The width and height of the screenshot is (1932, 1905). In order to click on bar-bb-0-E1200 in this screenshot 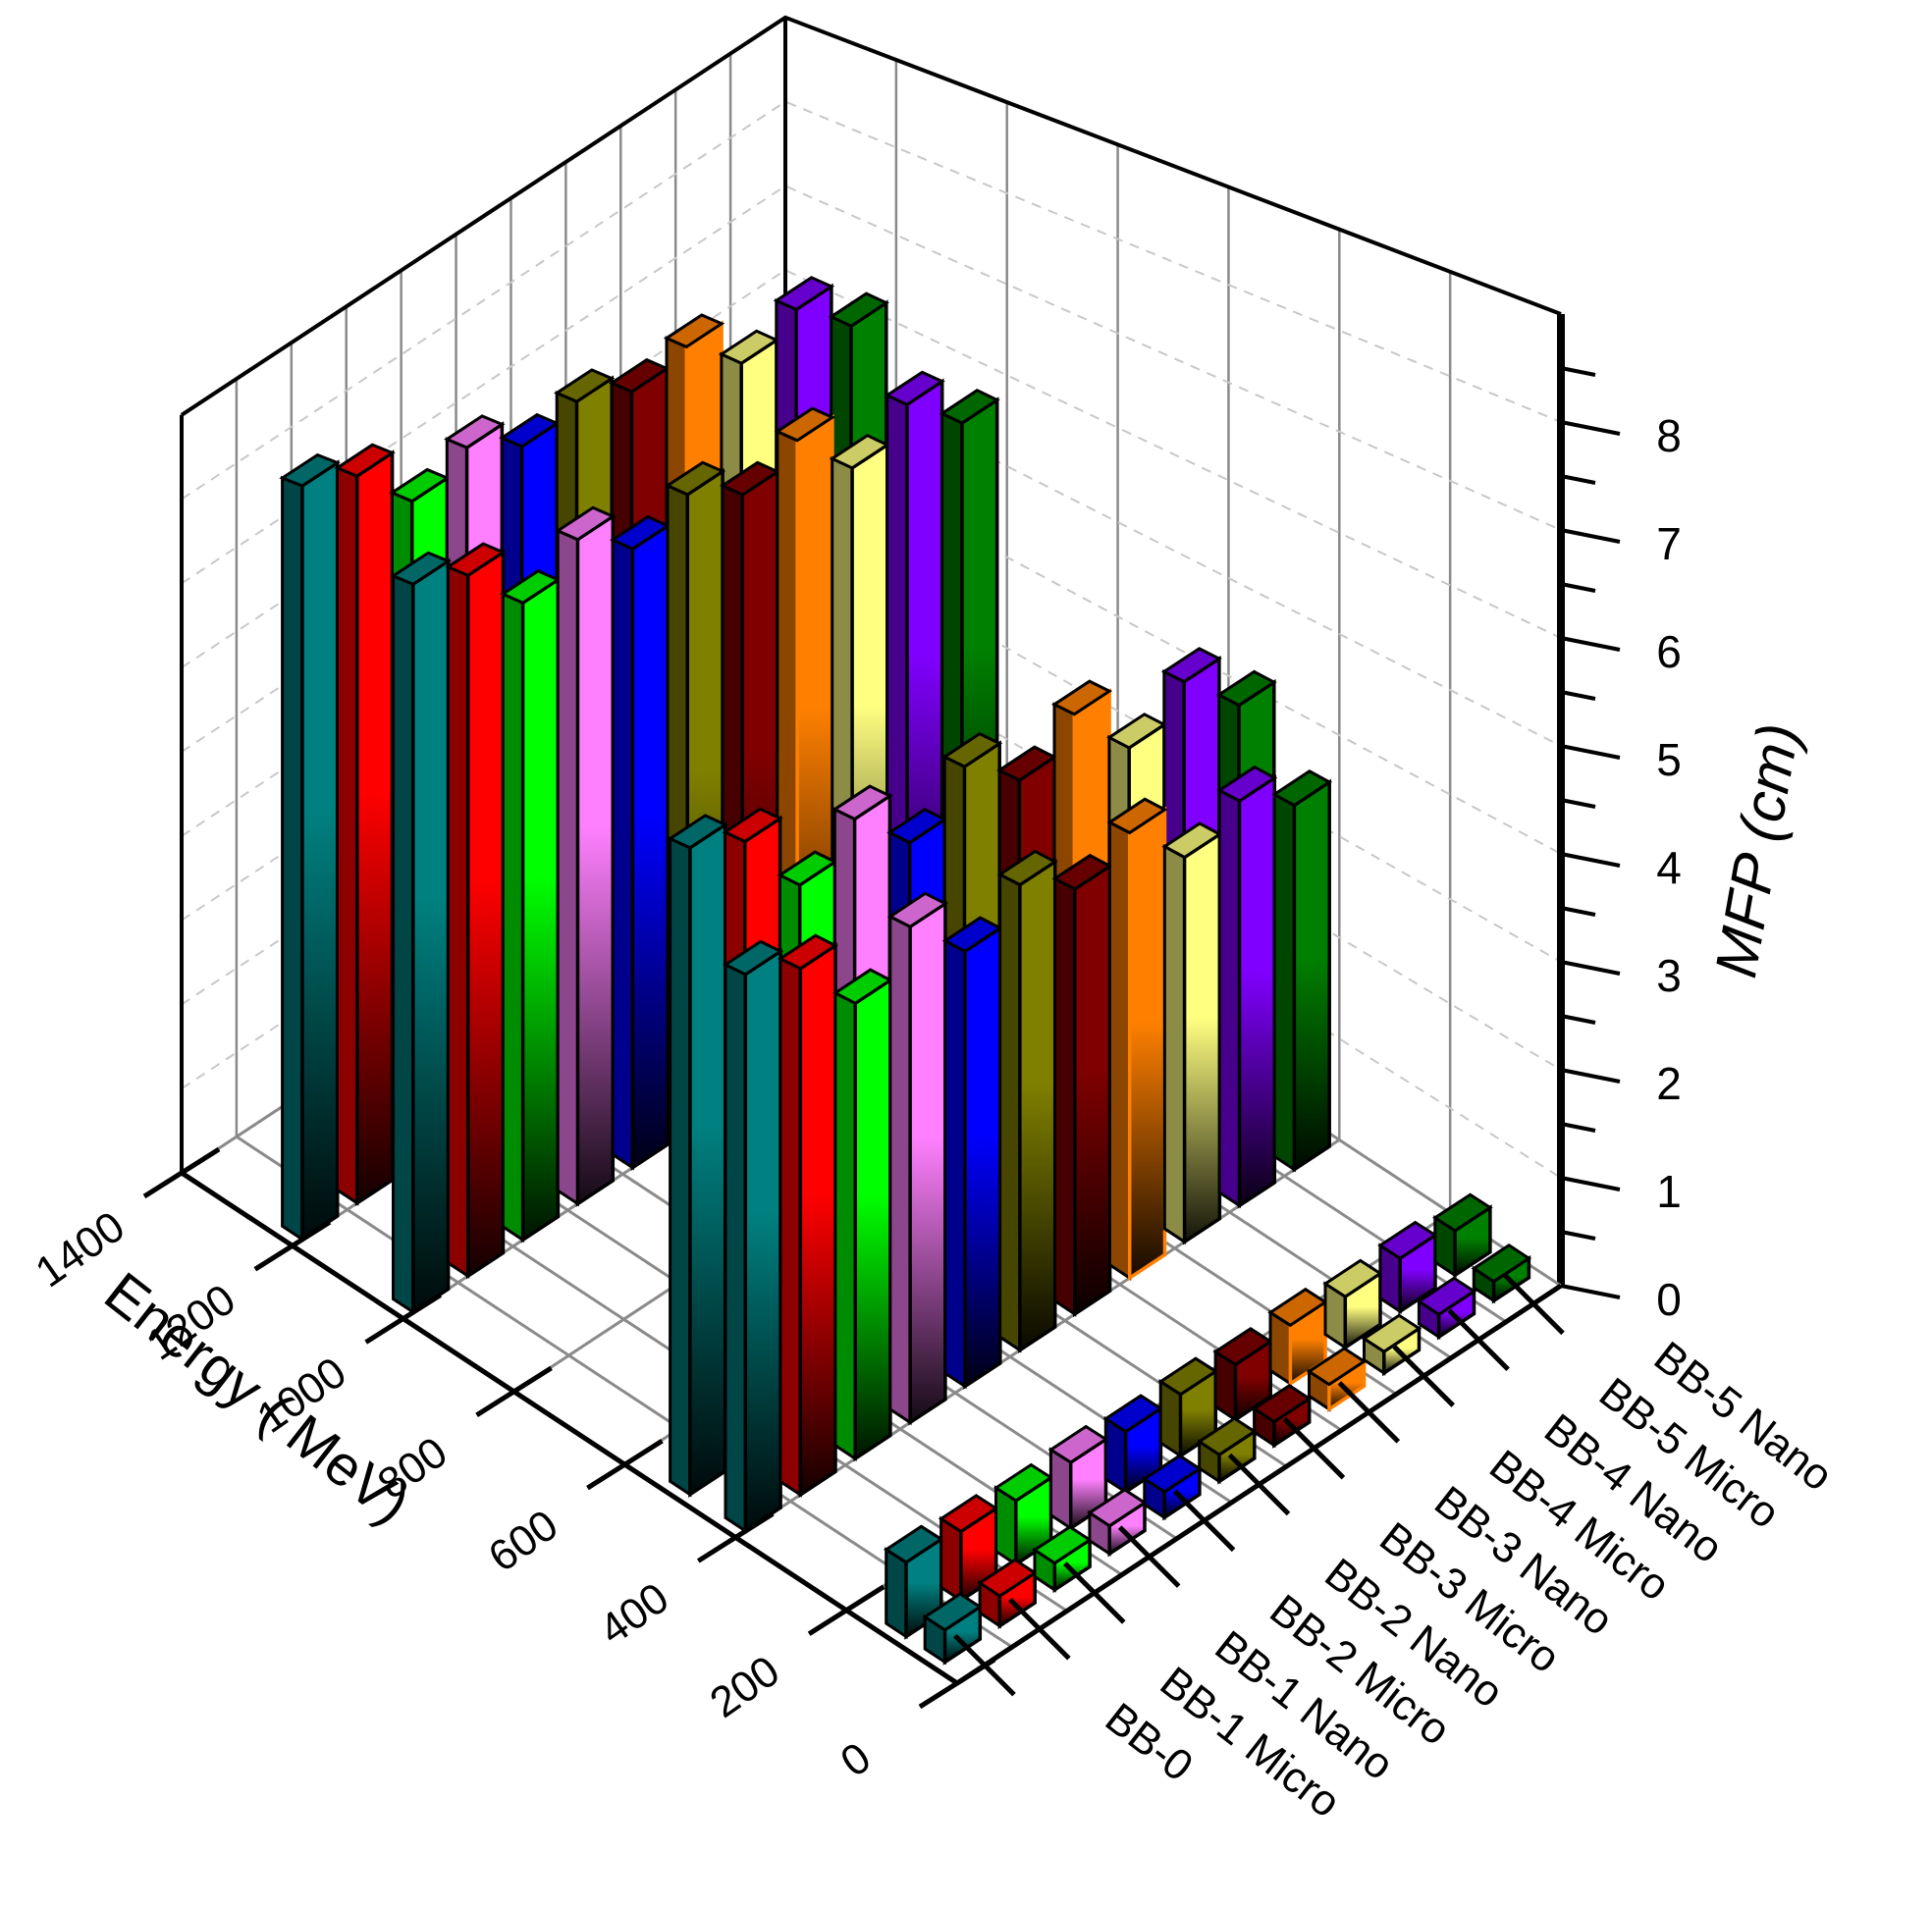, I will do `click(310, 847)`.